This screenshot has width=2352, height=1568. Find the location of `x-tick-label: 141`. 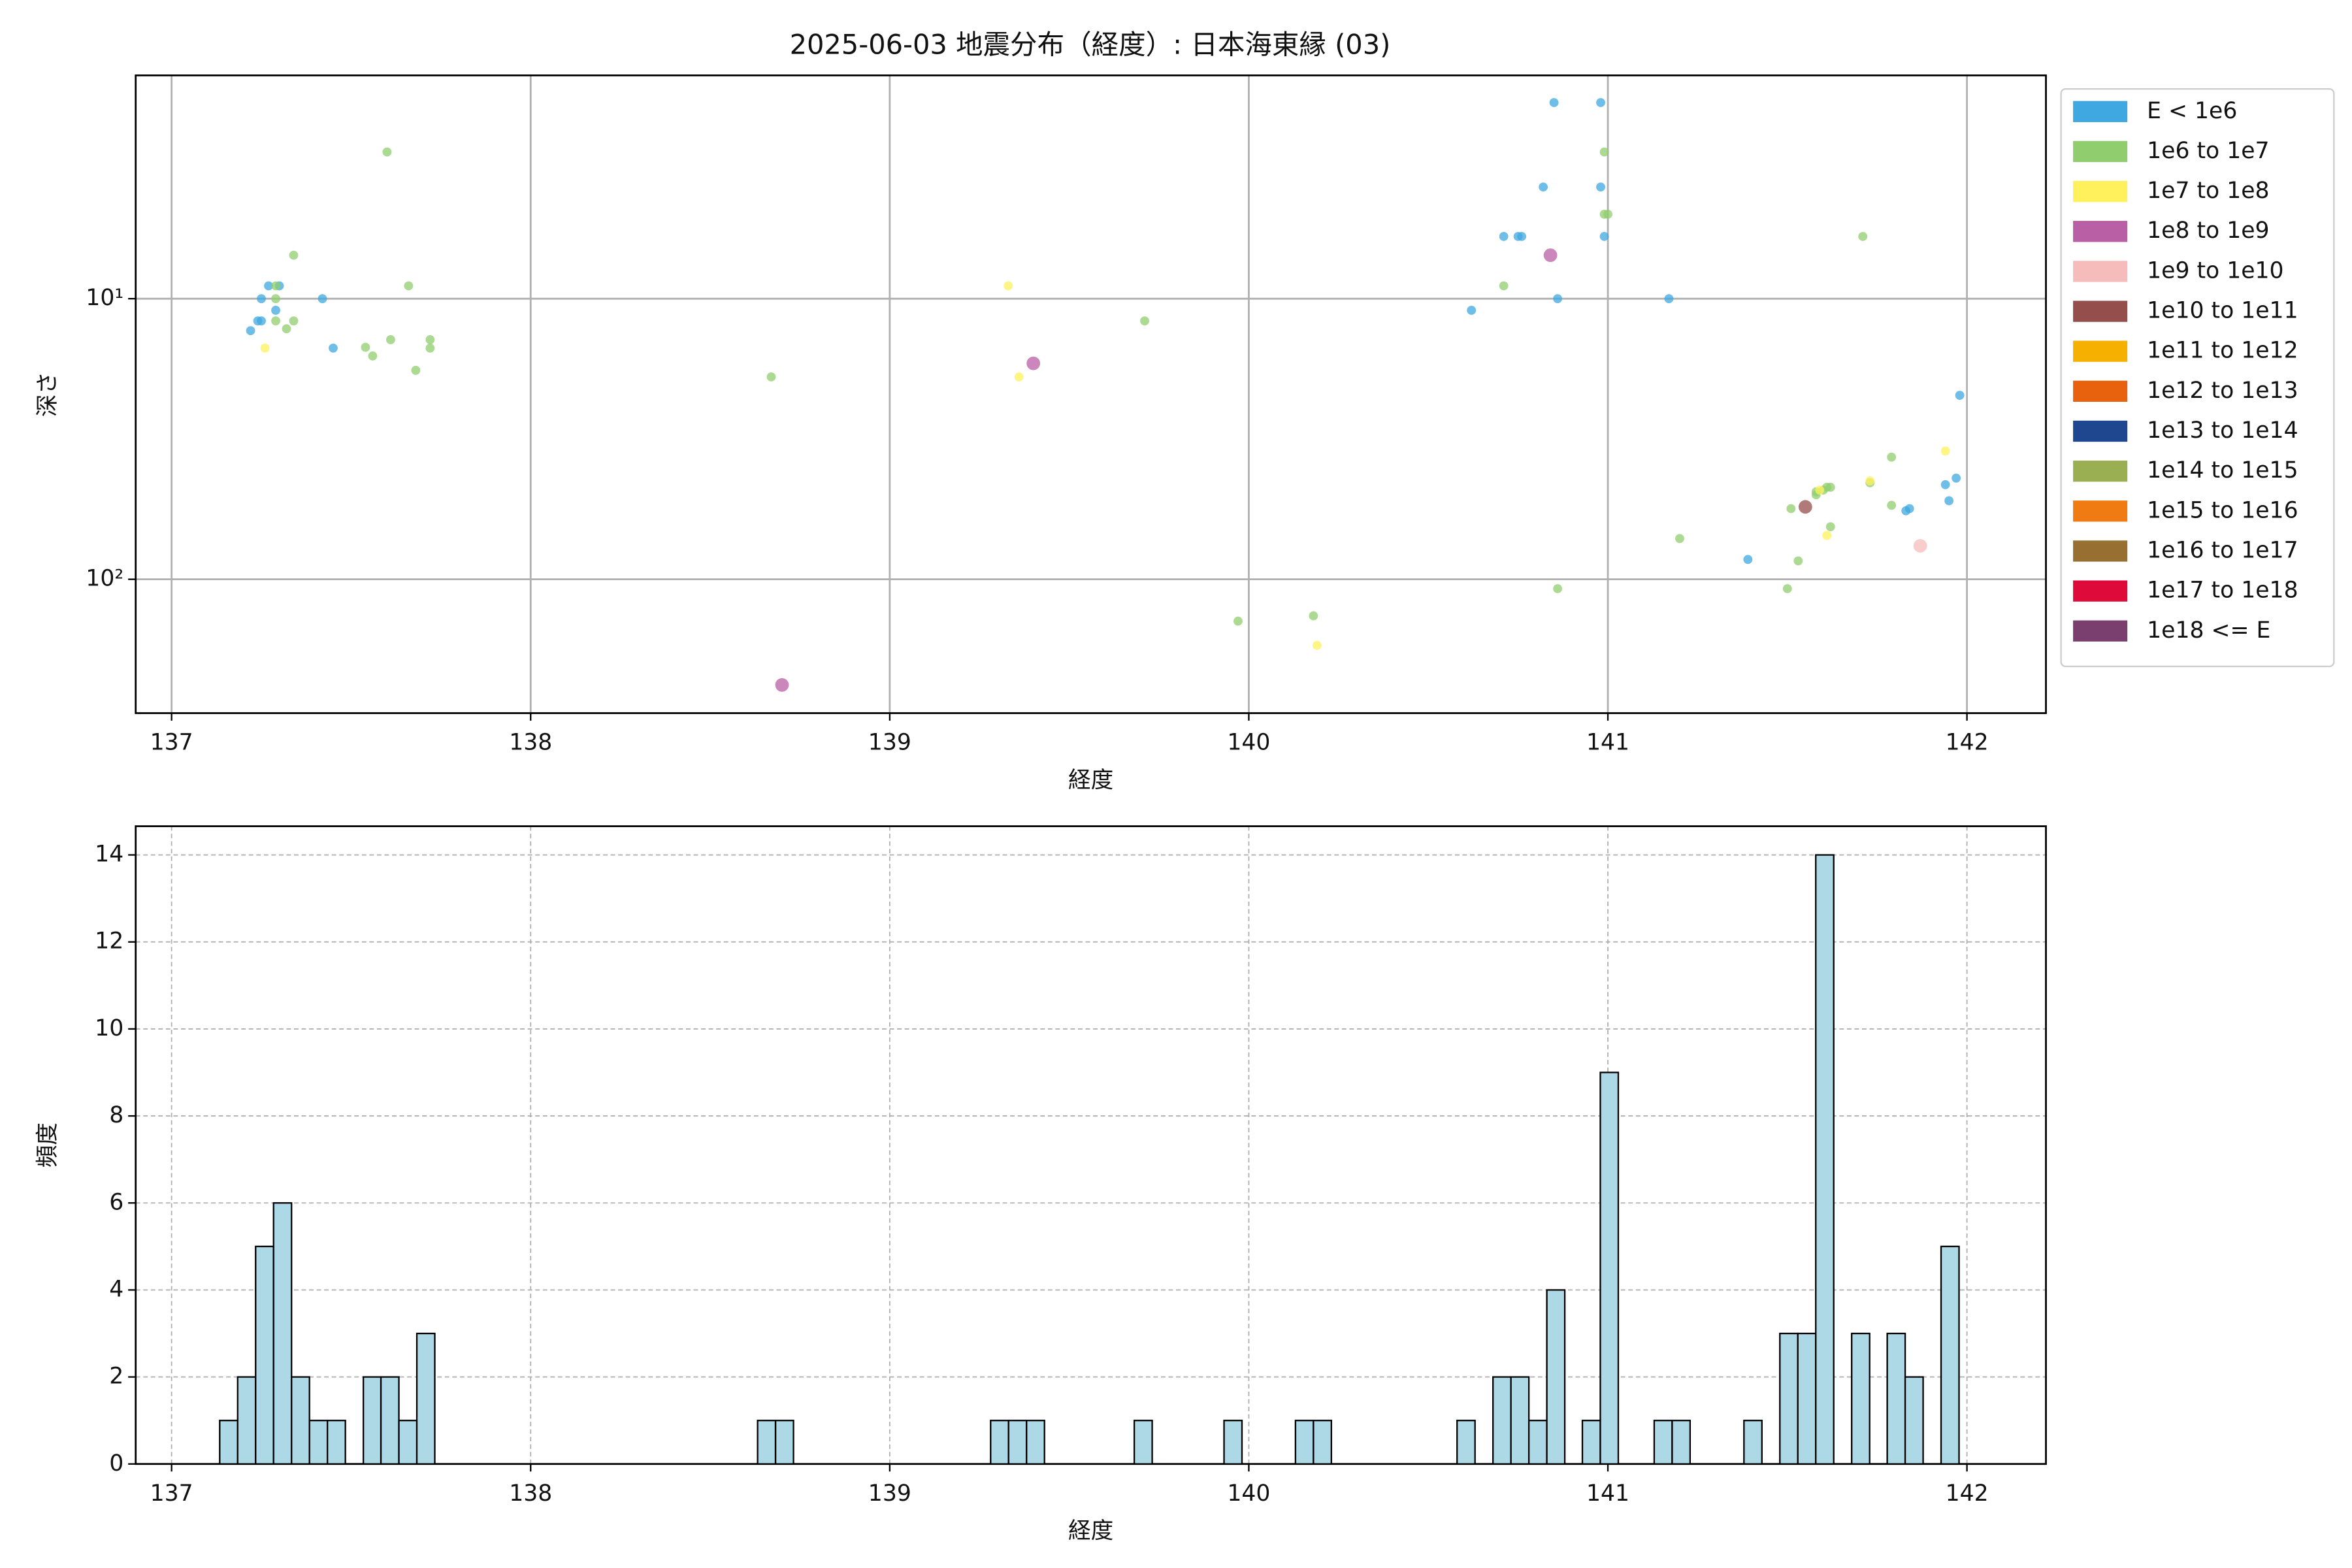

x-tick-label: 141 is located at coordinates (1607, 1493).